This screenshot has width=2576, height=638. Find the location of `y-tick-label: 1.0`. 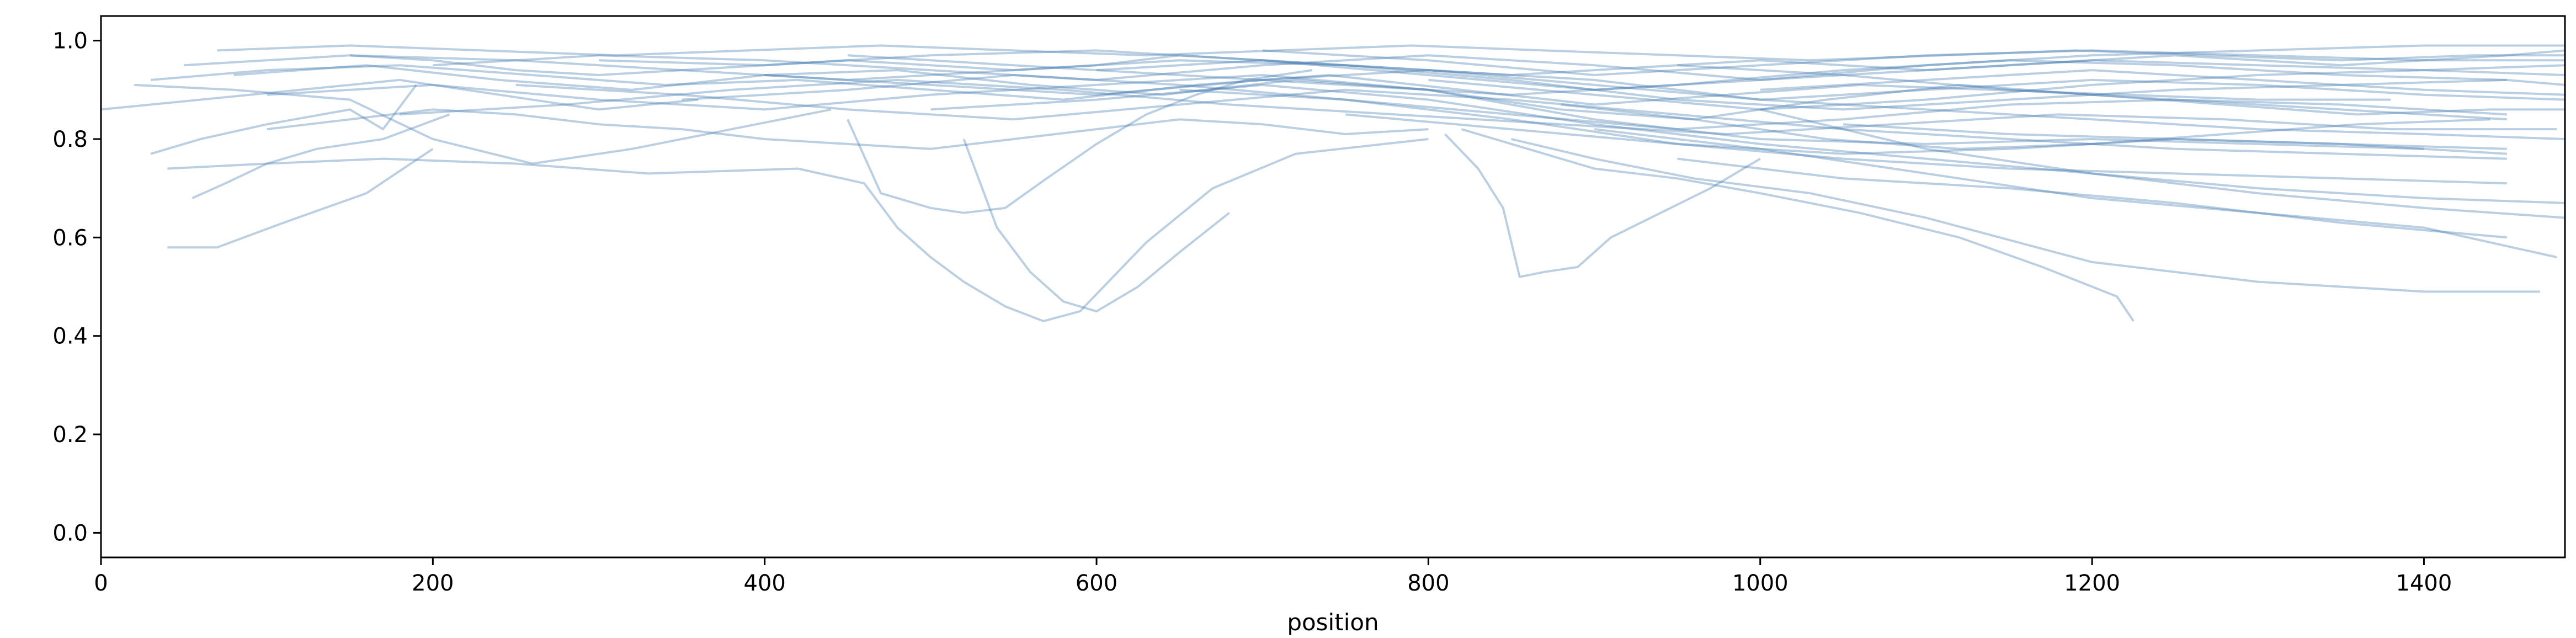

y-tick-label: 1.0 is located at coordinates (70, 41).